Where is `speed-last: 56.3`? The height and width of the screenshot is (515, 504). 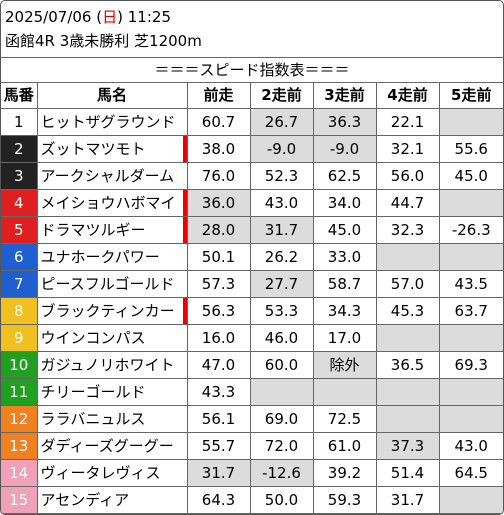 speed-last: 56.3 is located at coordinates (218, 311).